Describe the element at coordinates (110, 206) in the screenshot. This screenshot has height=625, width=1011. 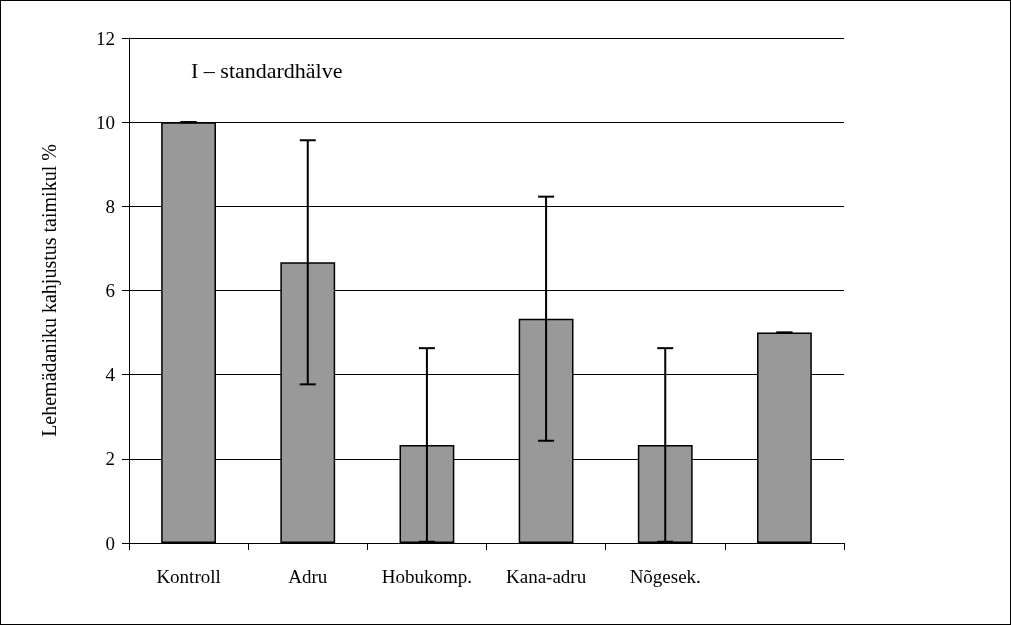
I see `y-tick-label: 8` at that location.